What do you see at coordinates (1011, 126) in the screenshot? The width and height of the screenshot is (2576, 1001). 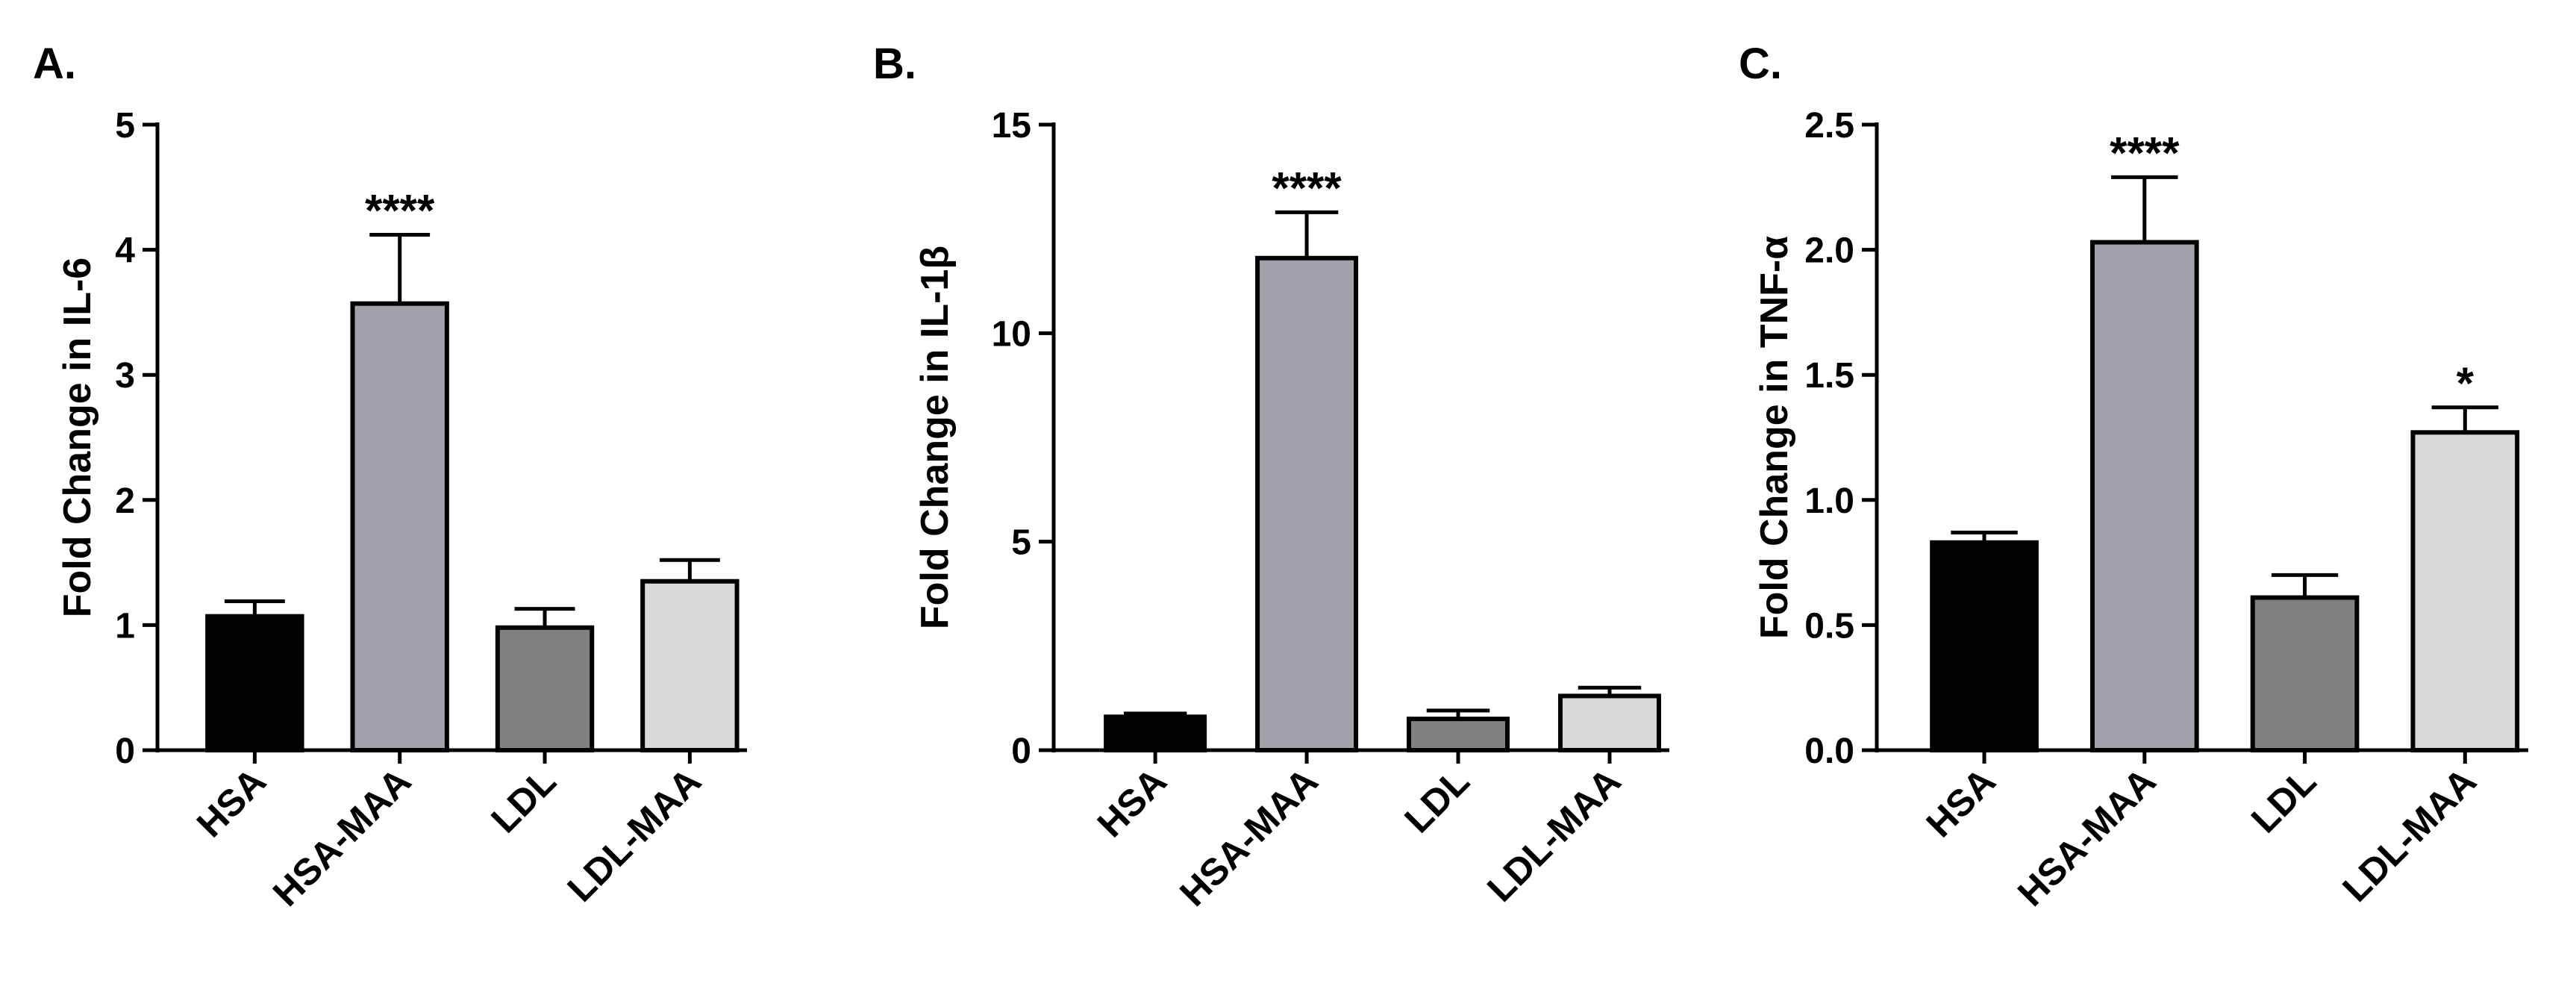 I see `y-tick-label: 15` at bounding box center [1011, 126].